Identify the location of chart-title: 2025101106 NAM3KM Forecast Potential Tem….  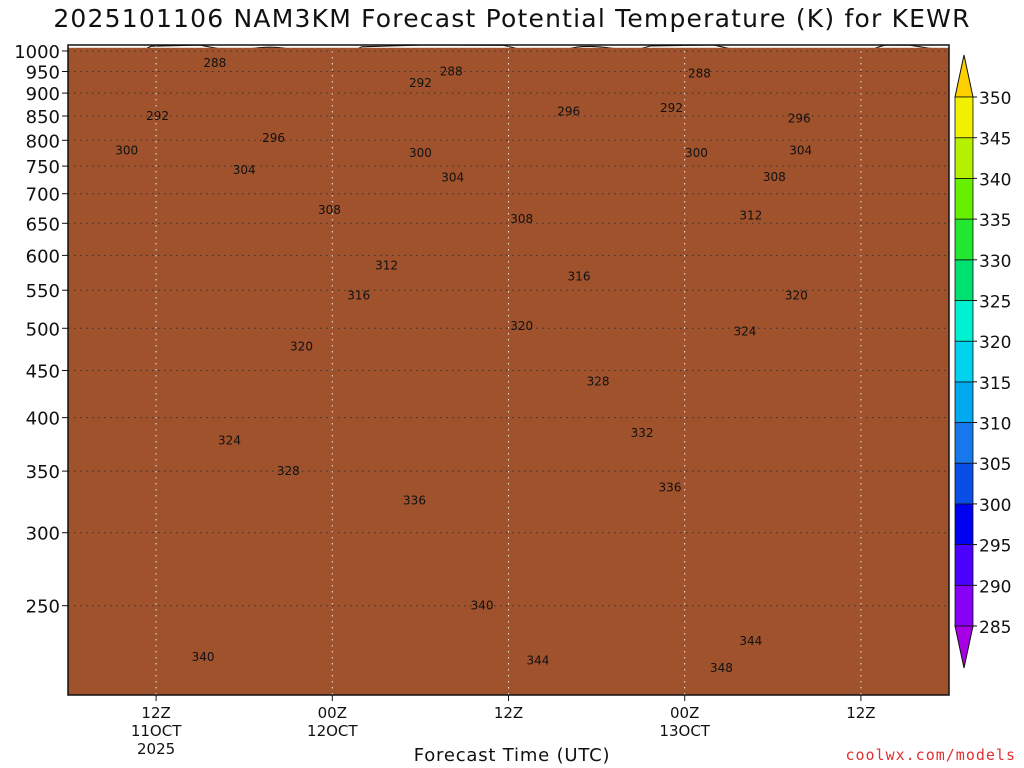
(512, 18).